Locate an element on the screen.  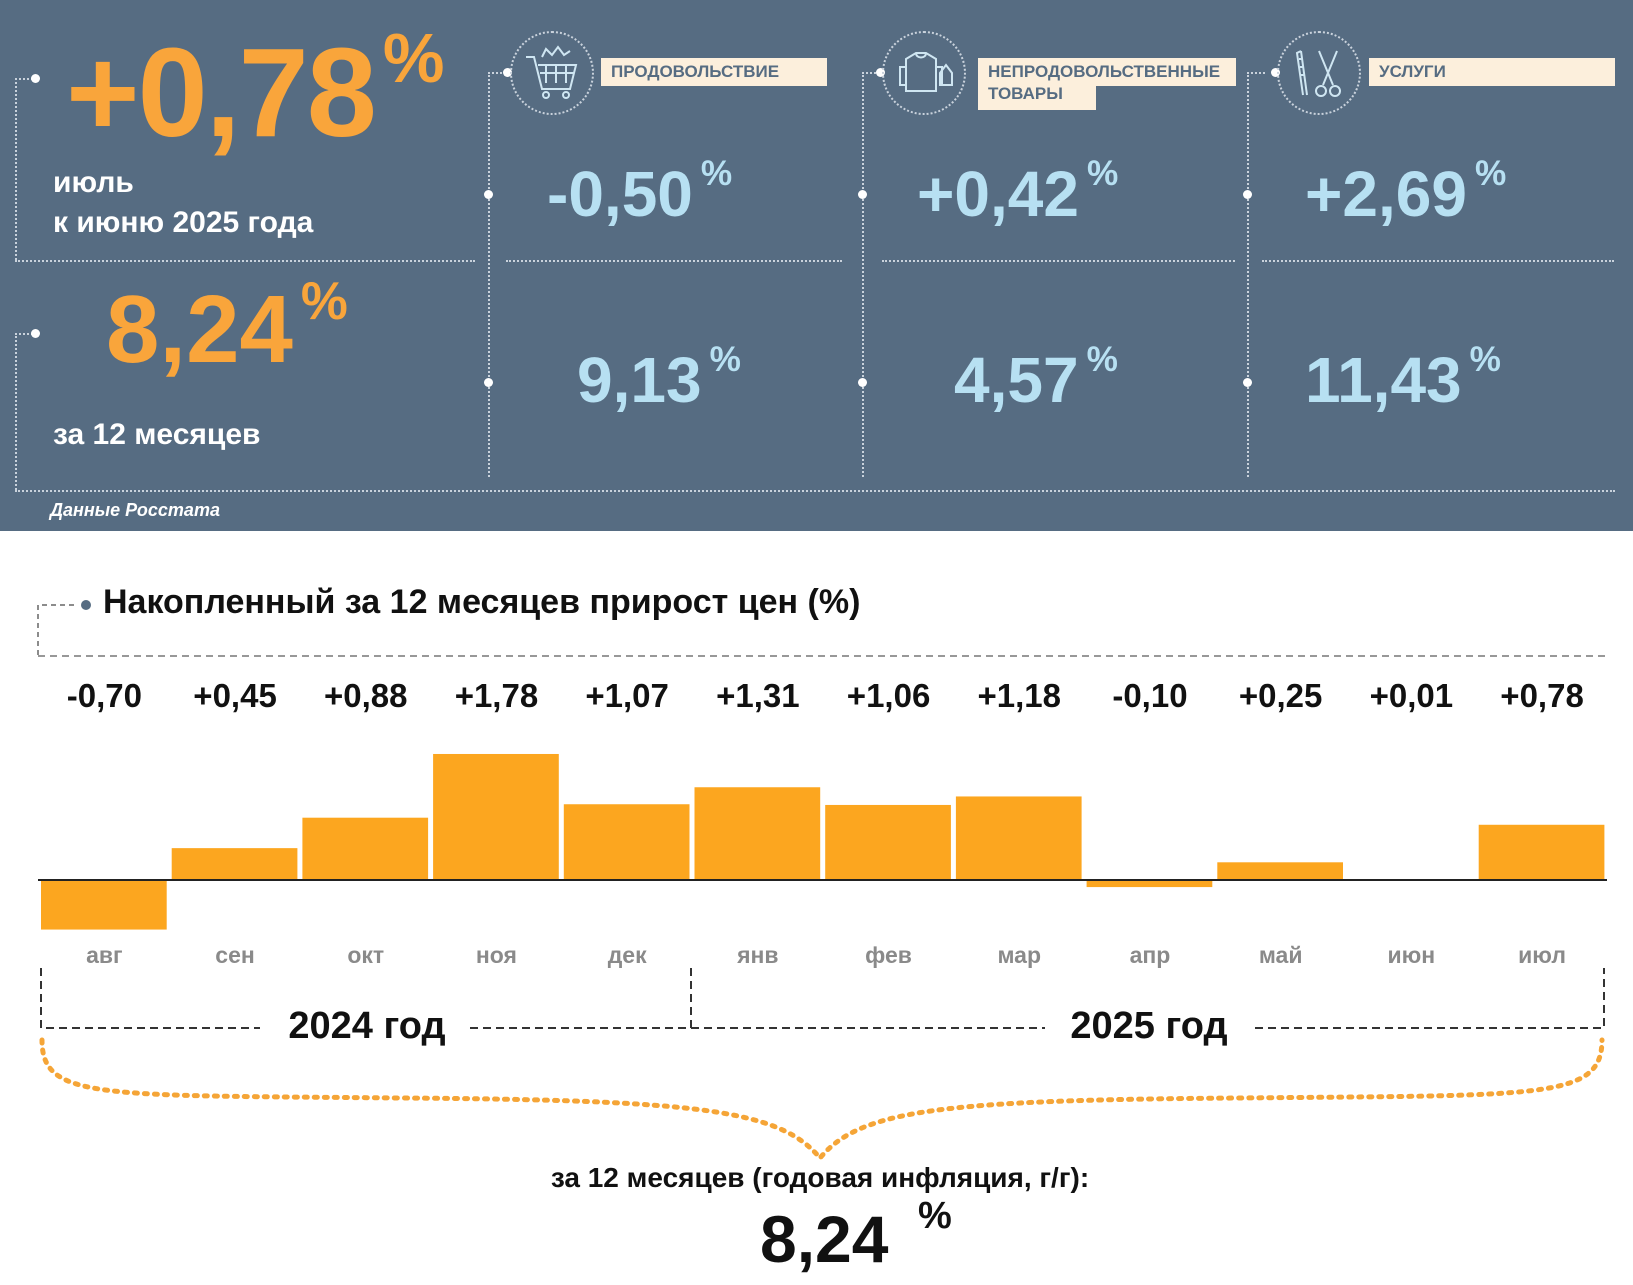
year-label-2024: 2024 год is located at coordinates (366, 1026).